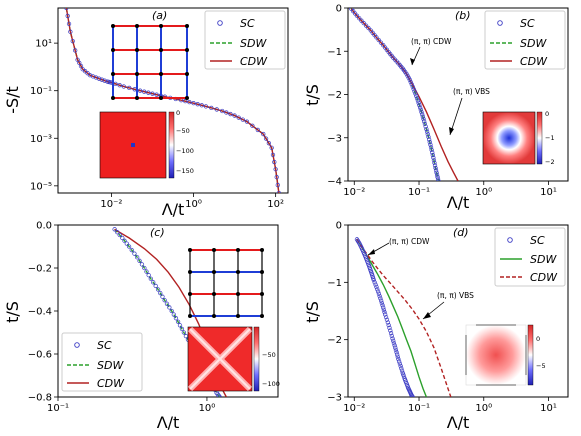 The image size is (581, 436). I want to click on panel-c-ylabel: t/S, so click(12, 312).